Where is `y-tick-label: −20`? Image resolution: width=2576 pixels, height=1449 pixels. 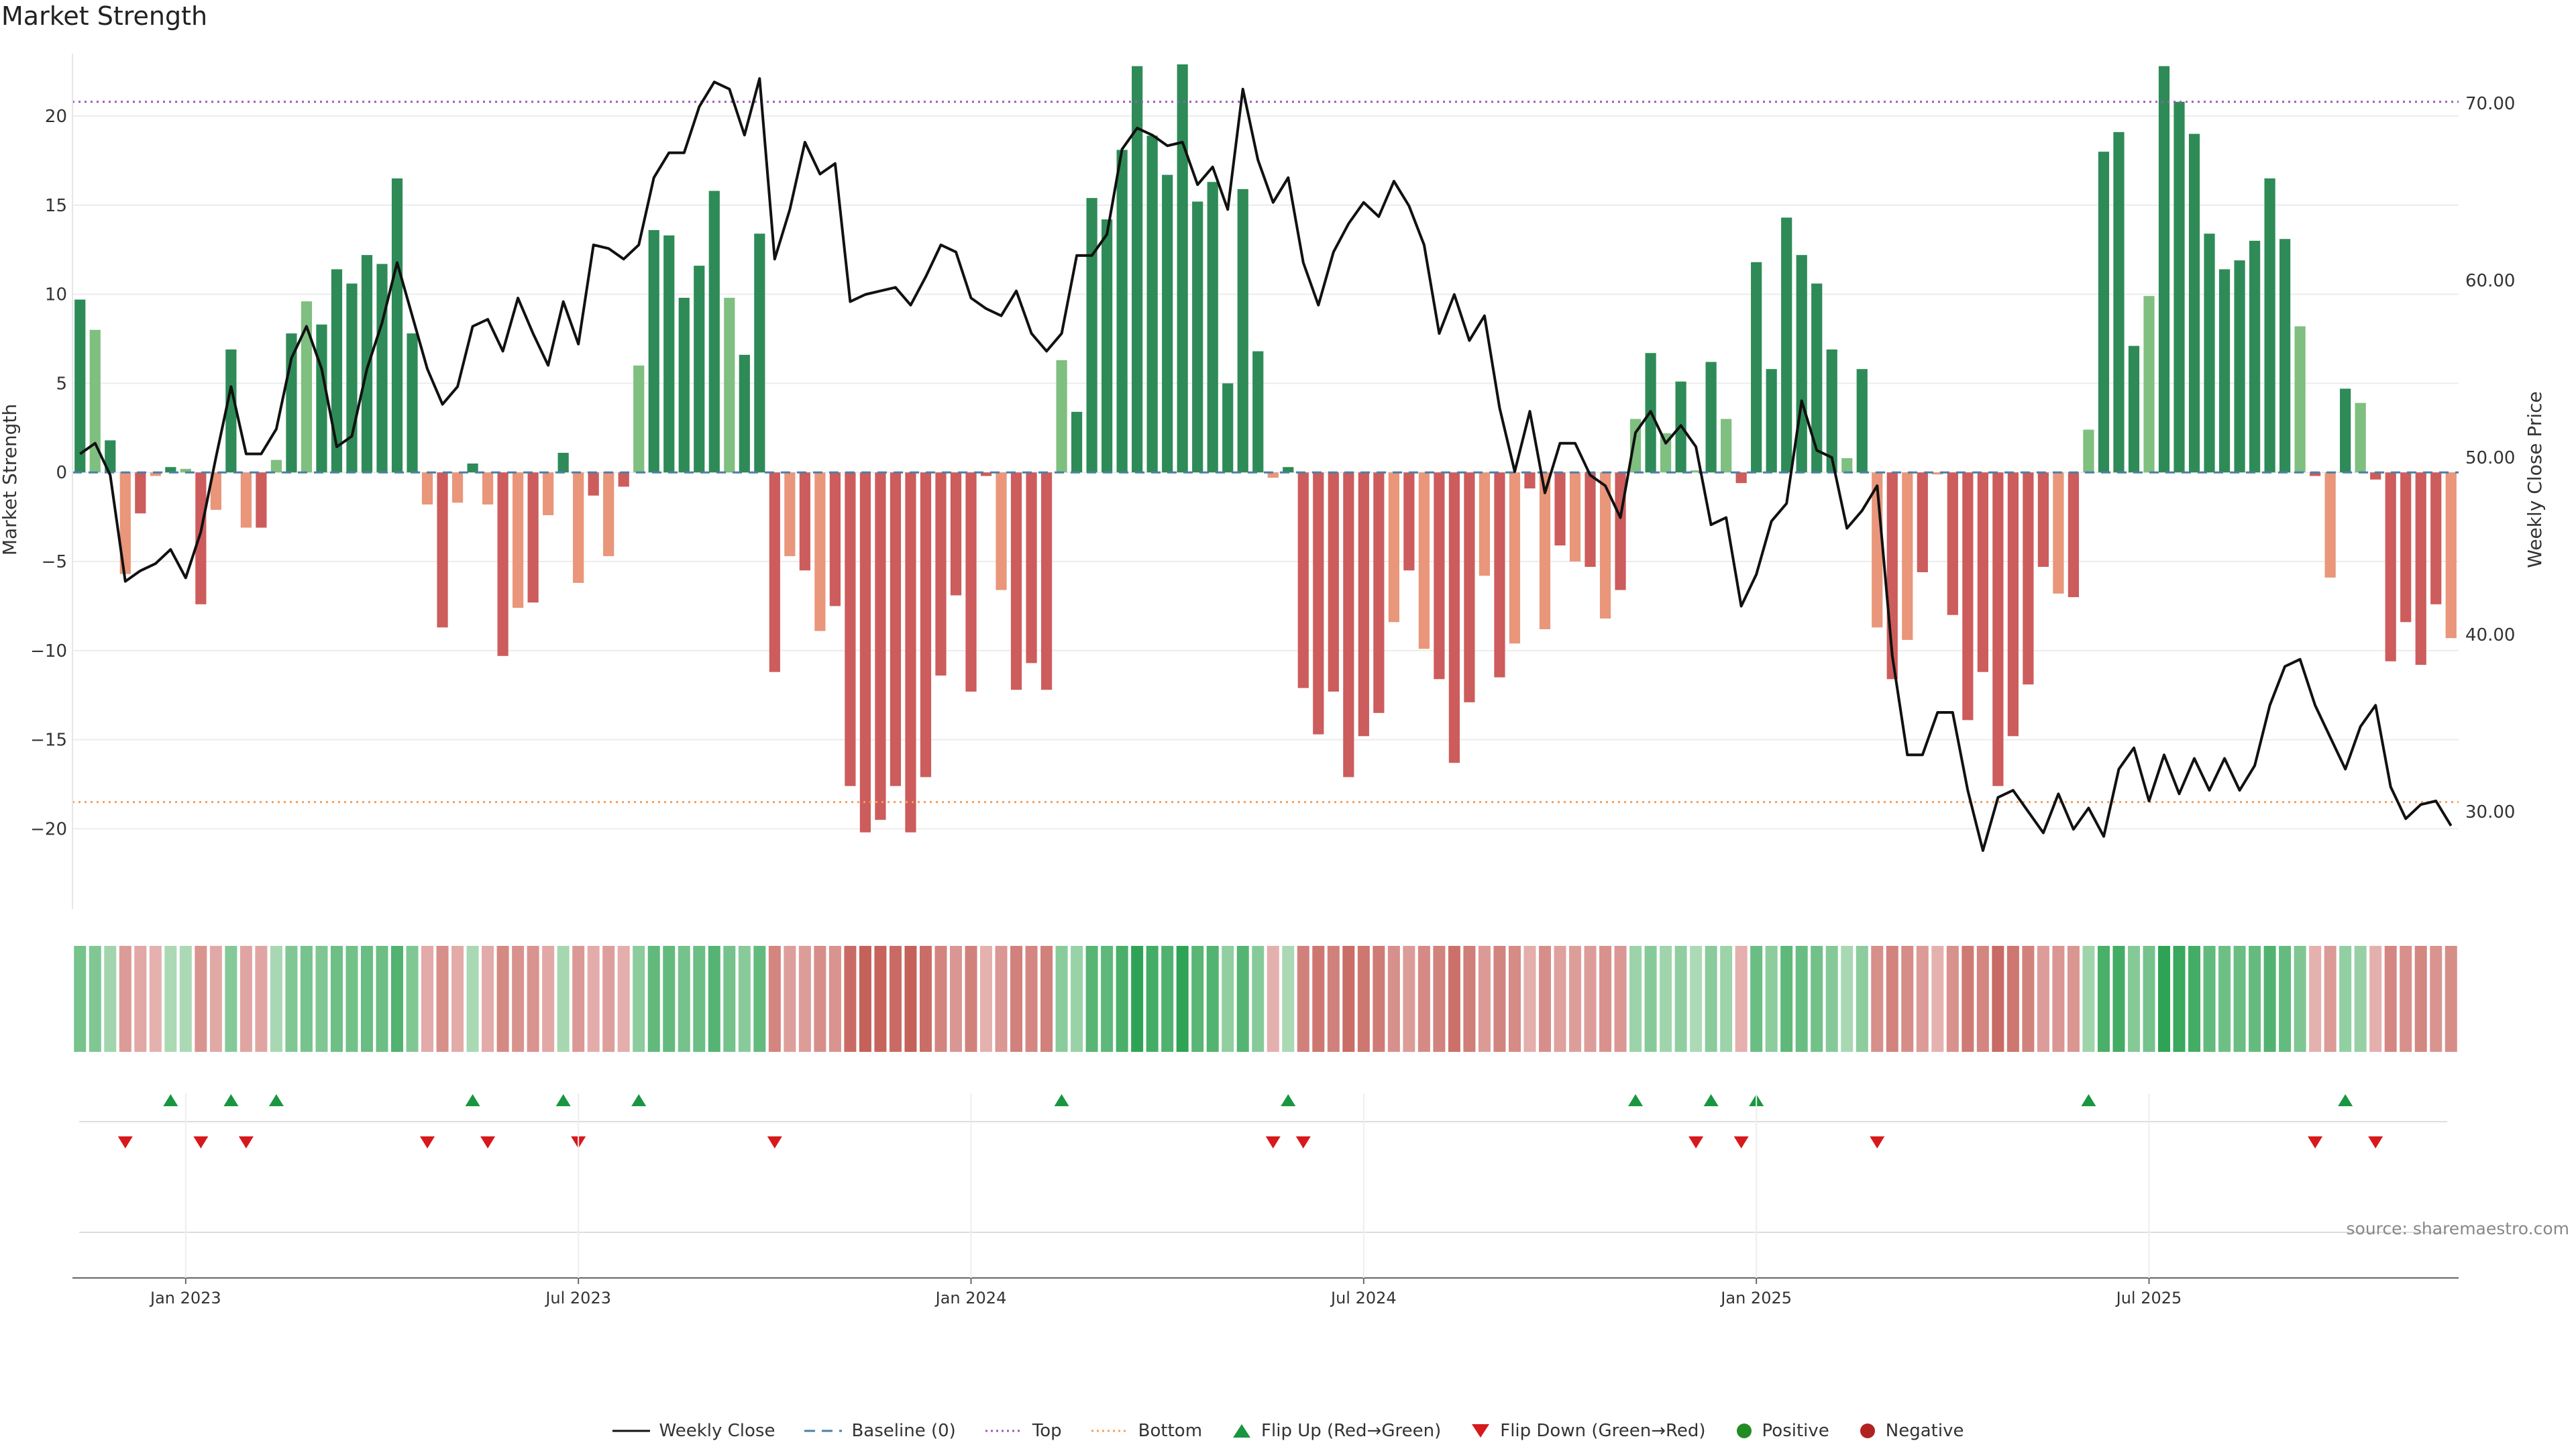 y-tick-label: −20 is located at coordinates (48, 829).